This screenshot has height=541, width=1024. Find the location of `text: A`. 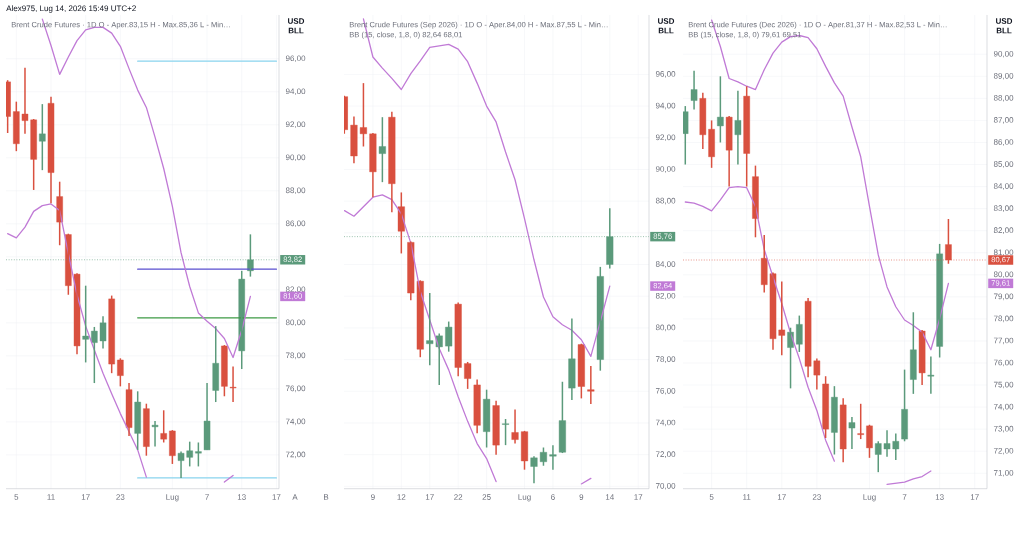

text: A is located at coordinates (295, 497).